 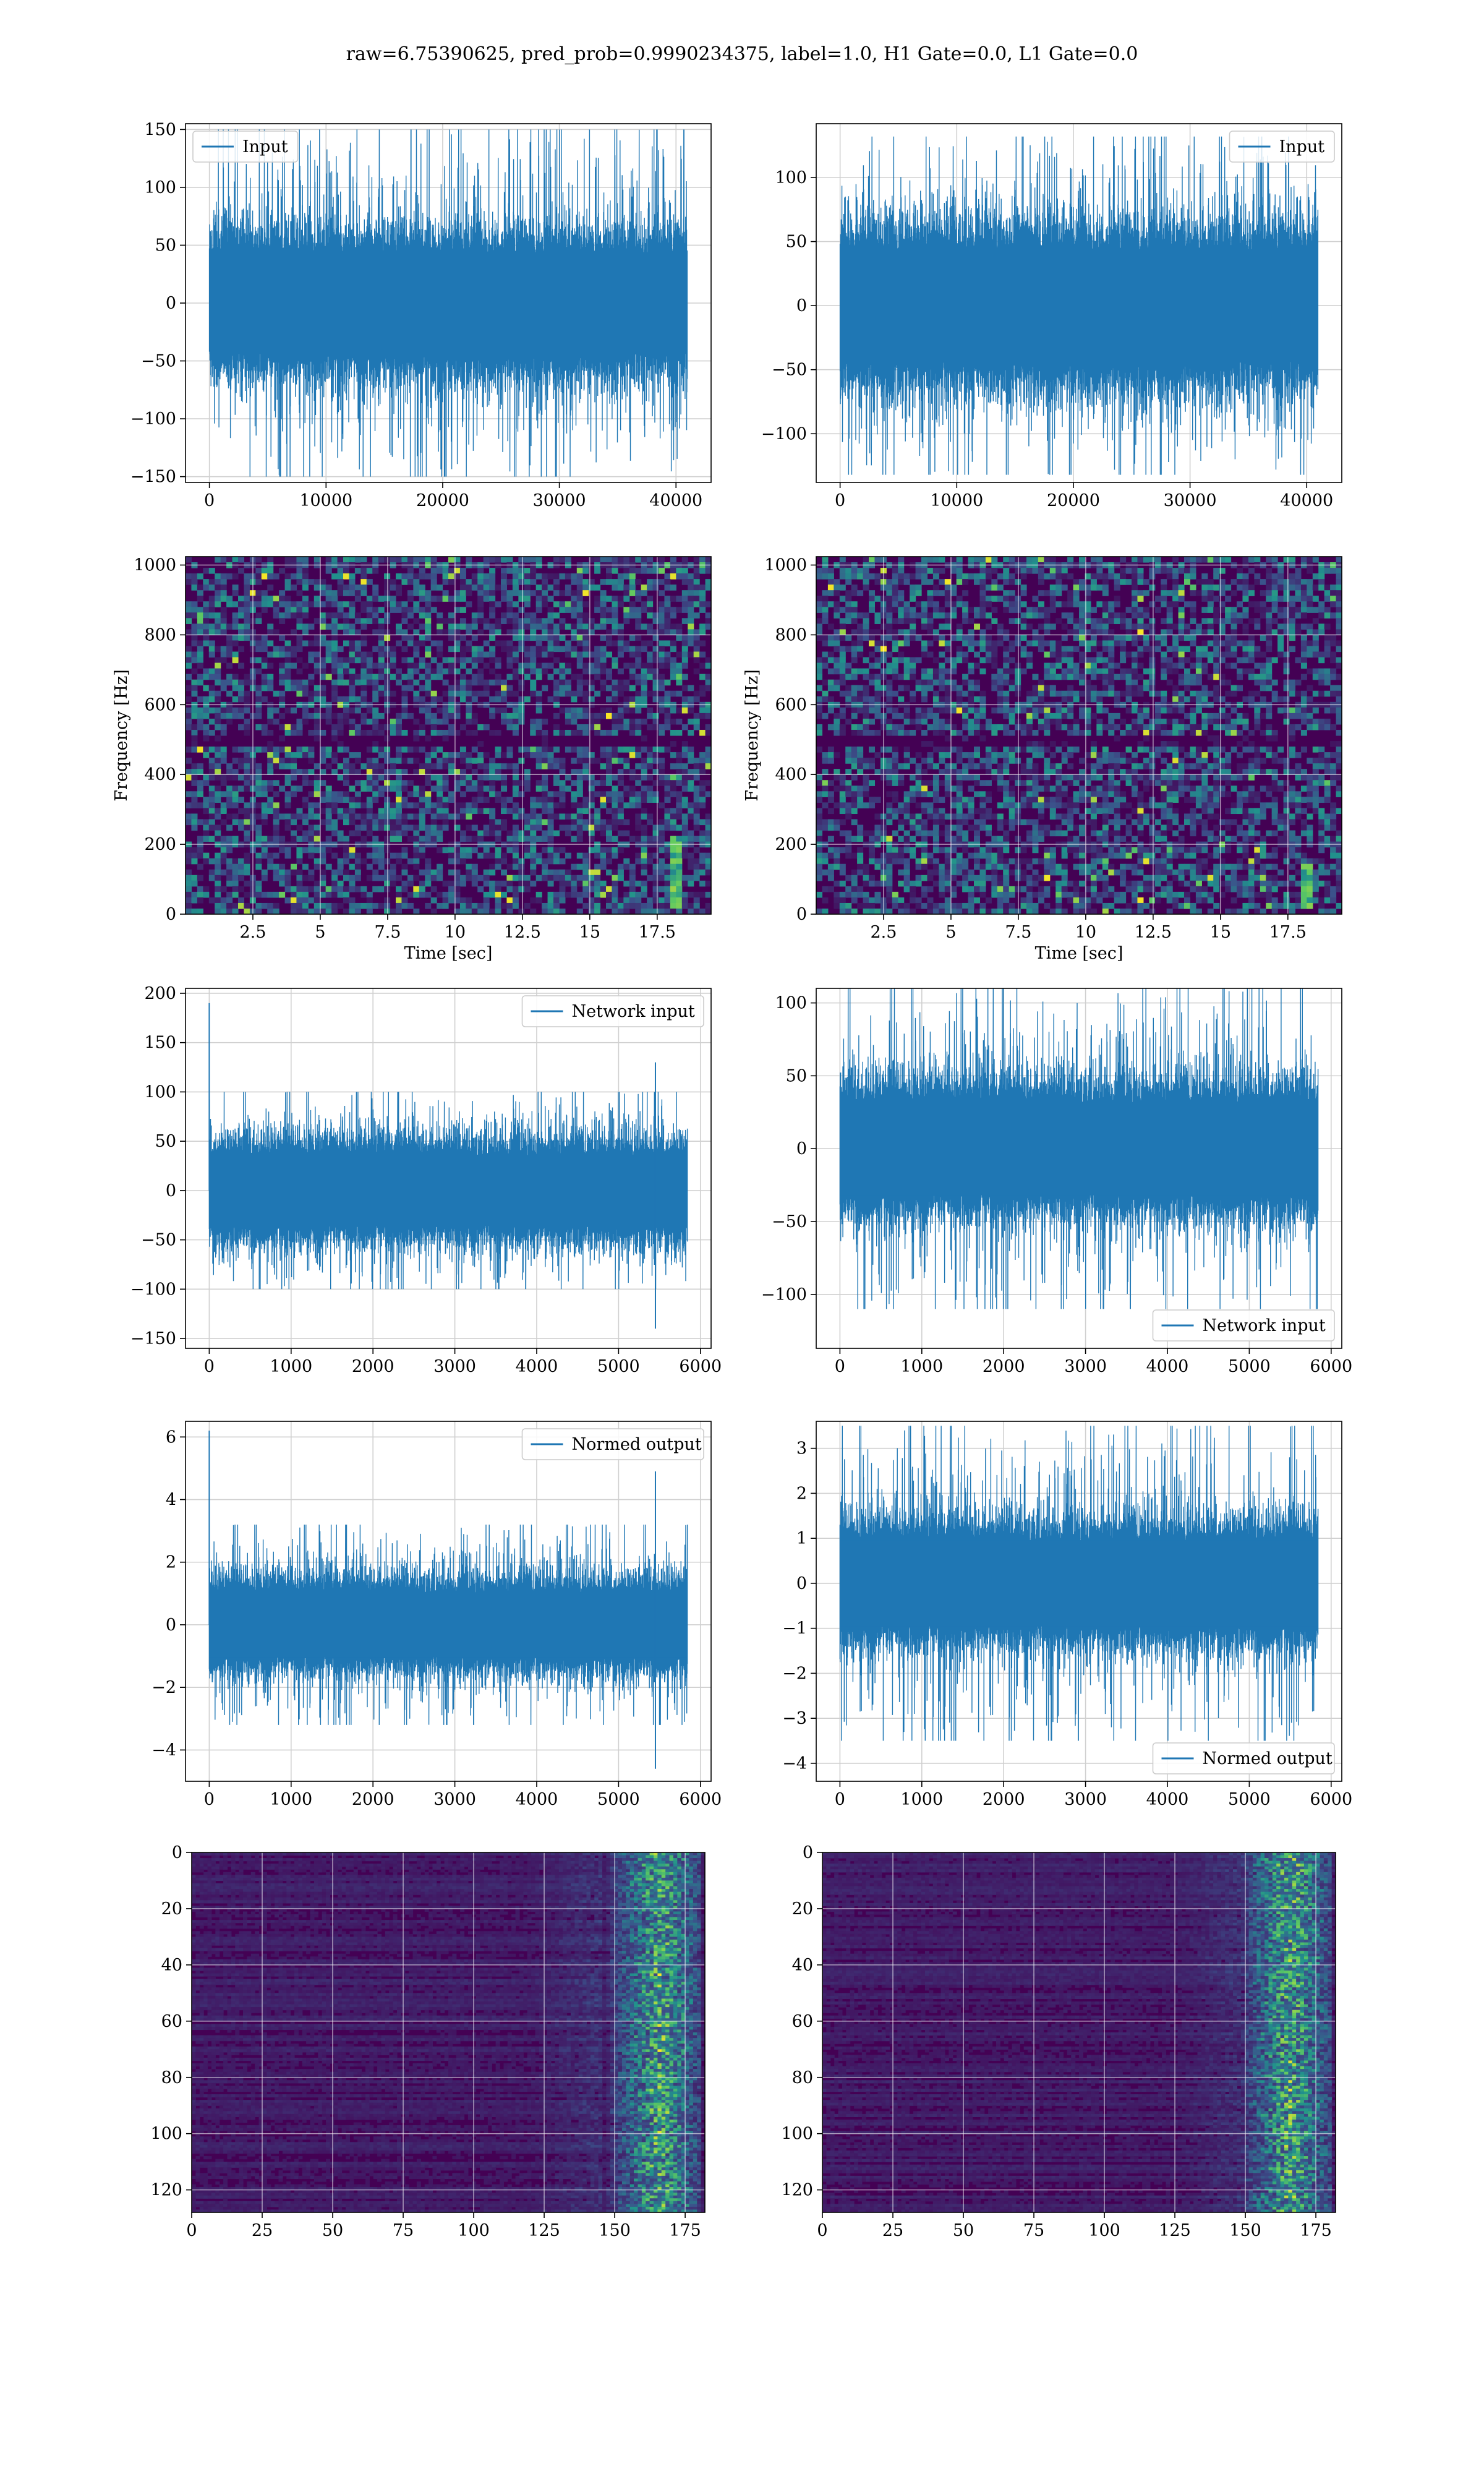 I want to click on heatmap-cells, so click(x=448, y=2032).